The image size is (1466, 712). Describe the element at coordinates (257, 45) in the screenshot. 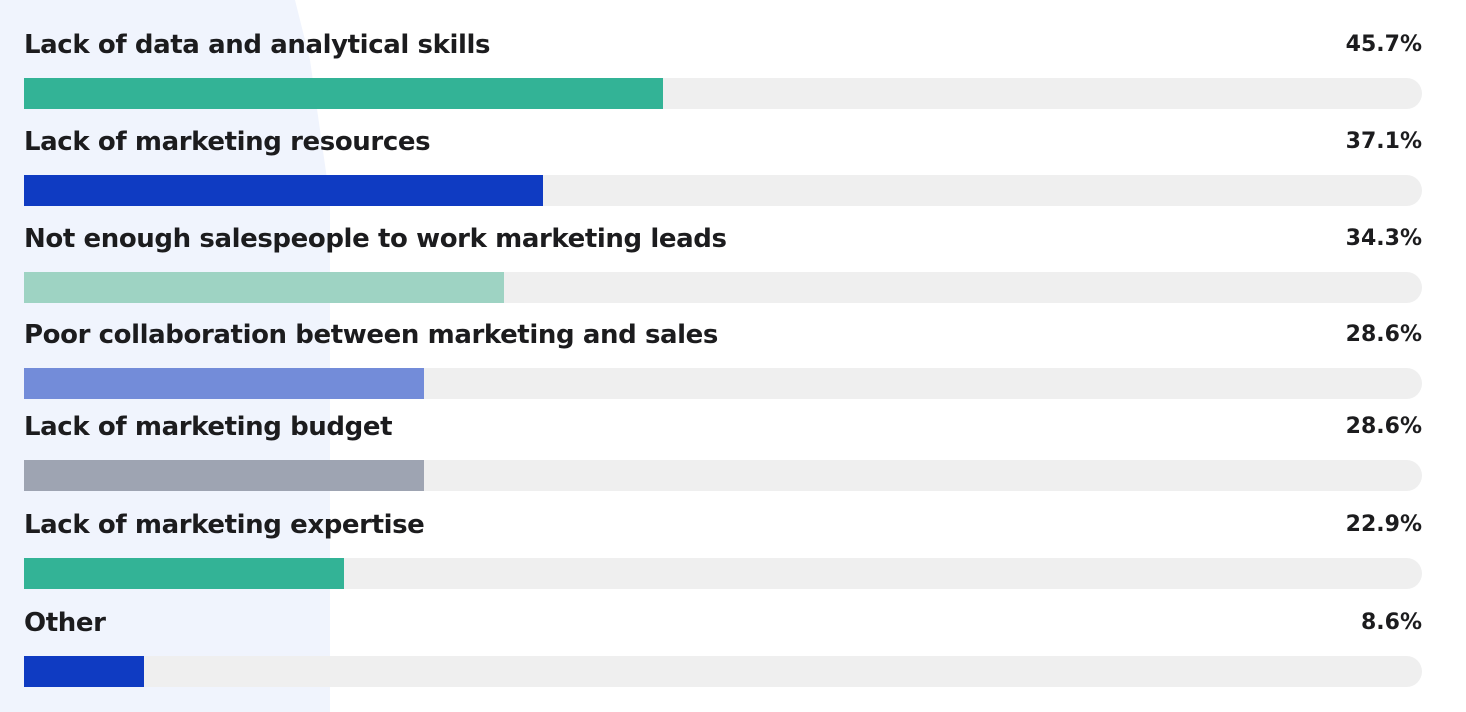

I see `category-label: Lack of data and analytical skills` at that location.